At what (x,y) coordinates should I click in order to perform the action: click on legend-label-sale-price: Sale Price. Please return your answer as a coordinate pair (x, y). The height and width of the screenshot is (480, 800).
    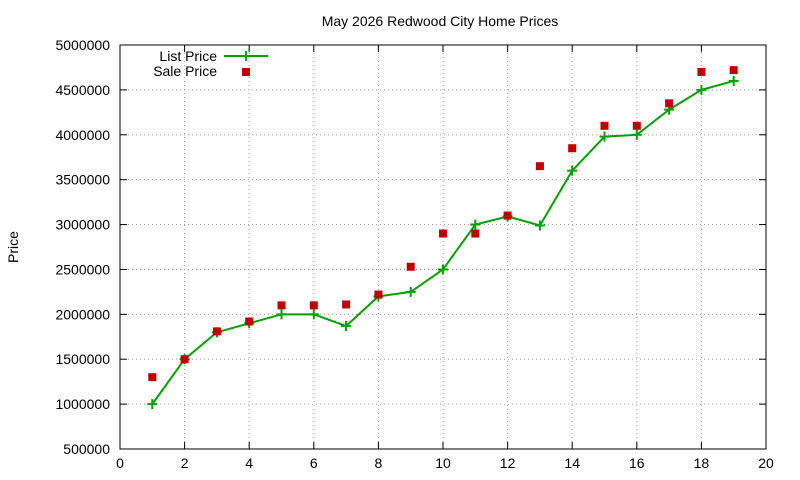
    Looking at the image, I should click on (185, 71).